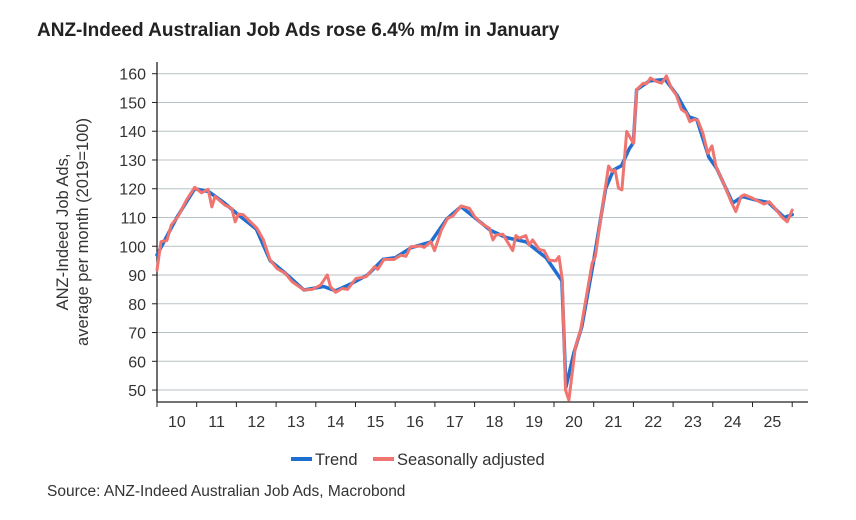  I want to click on y-tick-label: 150, so click(132, 103).